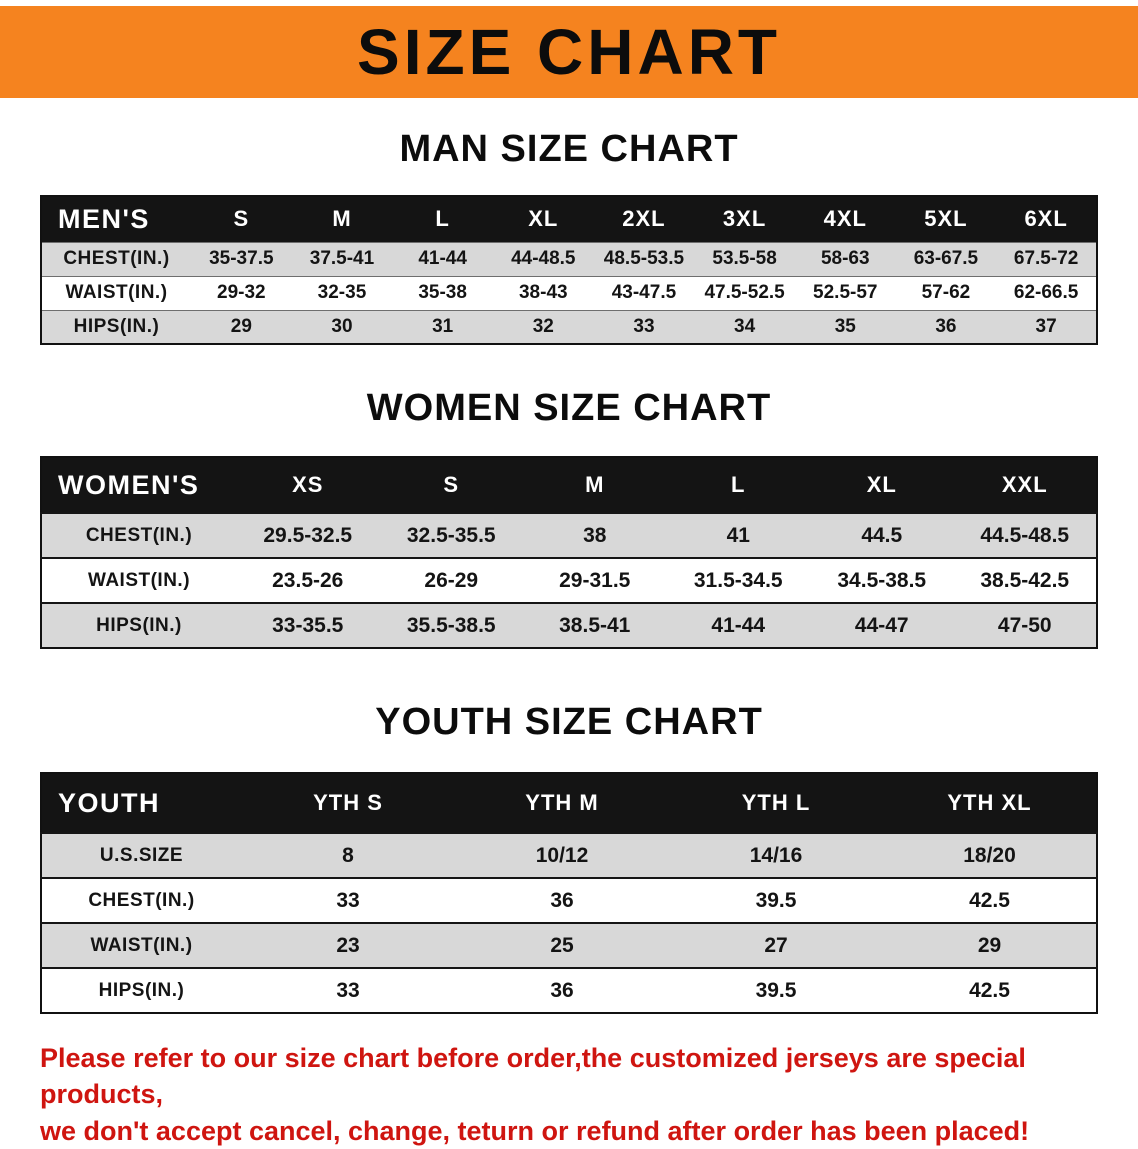 This screenshot has height=1149, width=1138. I want to click on measurement-value-cell: 43-47.5, so click(644, 292).